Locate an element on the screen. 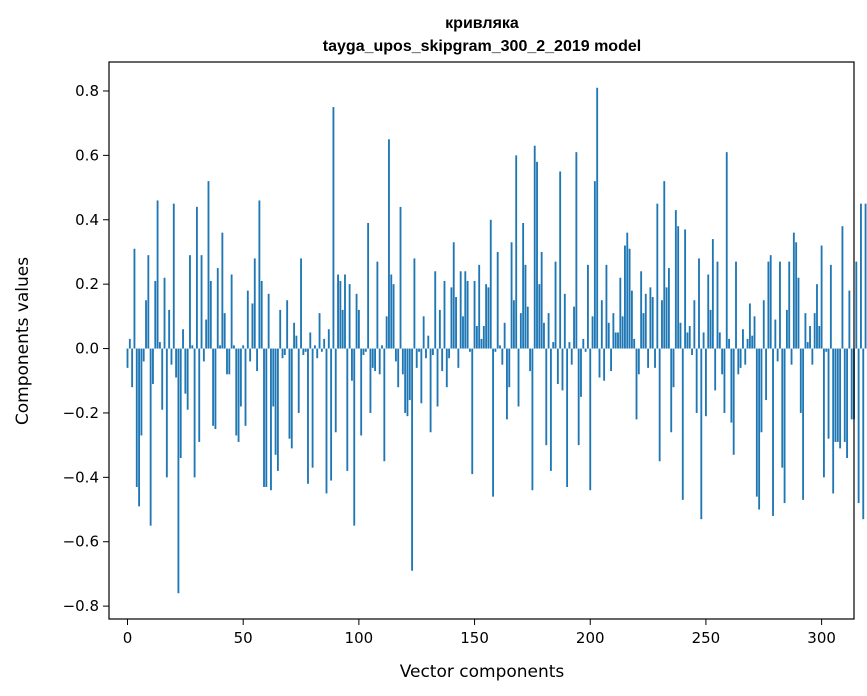 This screenshot has width=867, height=696. x-tick-label: 250 is located at coordinates (706, 638).